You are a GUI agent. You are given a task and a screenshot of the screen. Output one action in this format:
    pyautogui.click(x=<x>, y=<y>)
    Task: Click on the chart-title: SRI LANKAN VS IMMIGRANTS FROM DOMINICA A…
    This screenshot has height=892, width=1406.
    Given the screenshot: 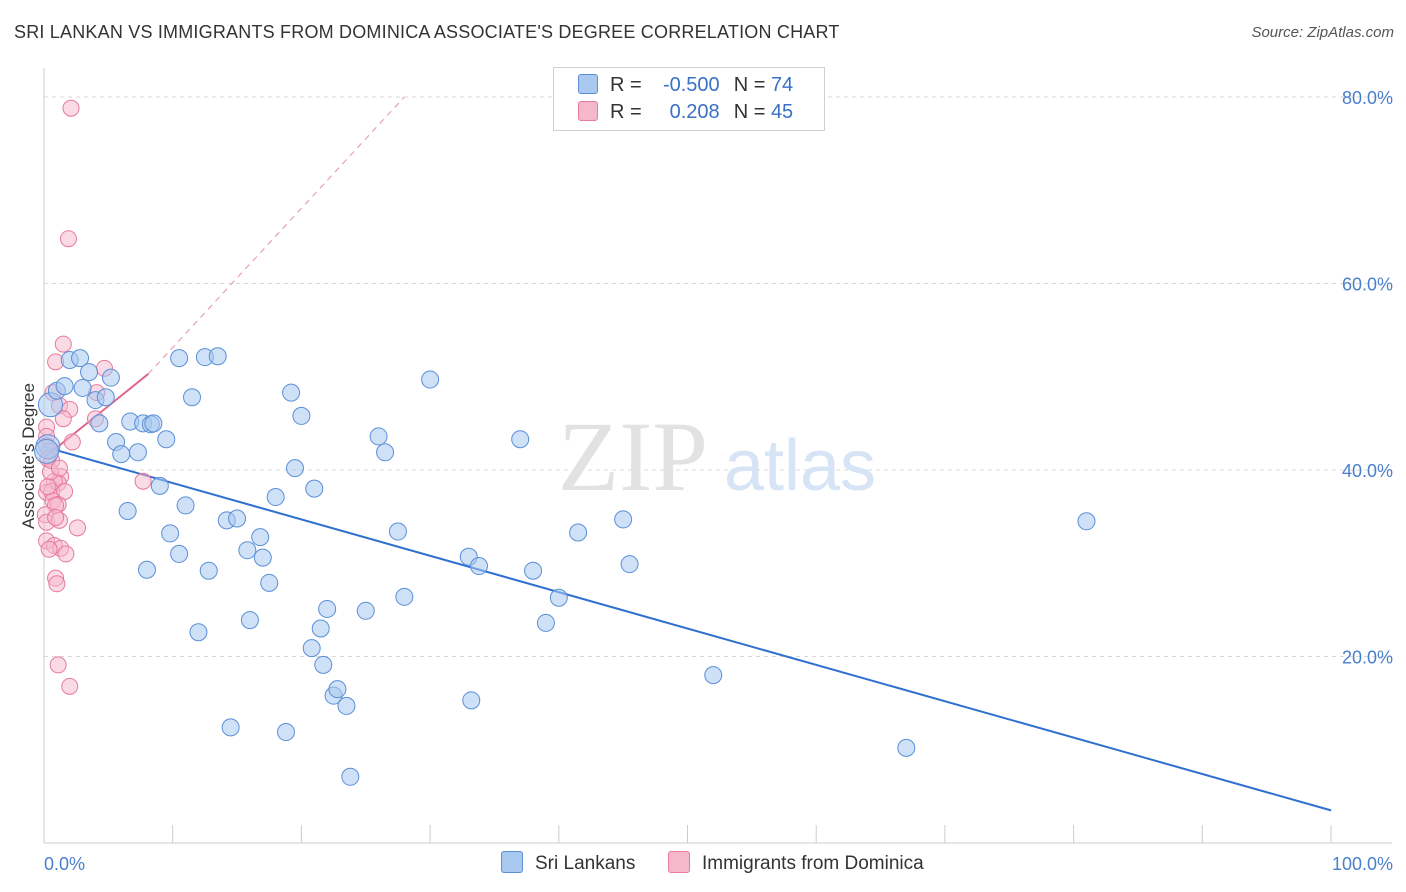 What is the action you would take?
    pyautogui.click(x=427, y=32)
    